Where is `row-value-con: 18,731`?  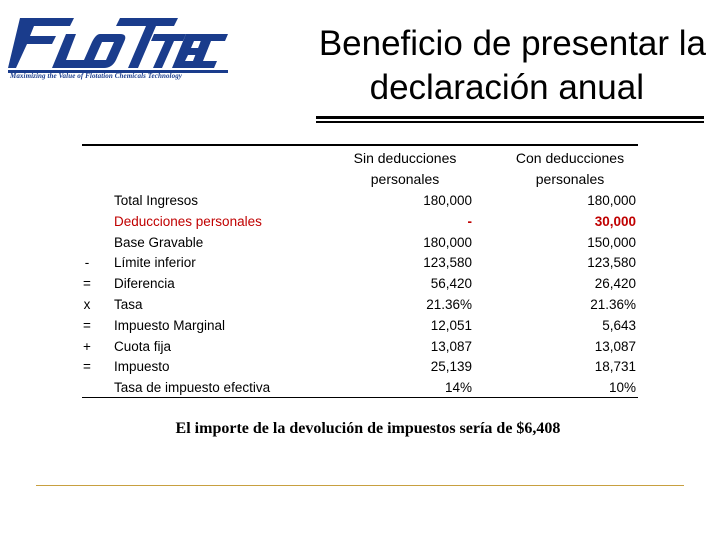
row-value-con: 18,731 is located at coordinates (615, 367).